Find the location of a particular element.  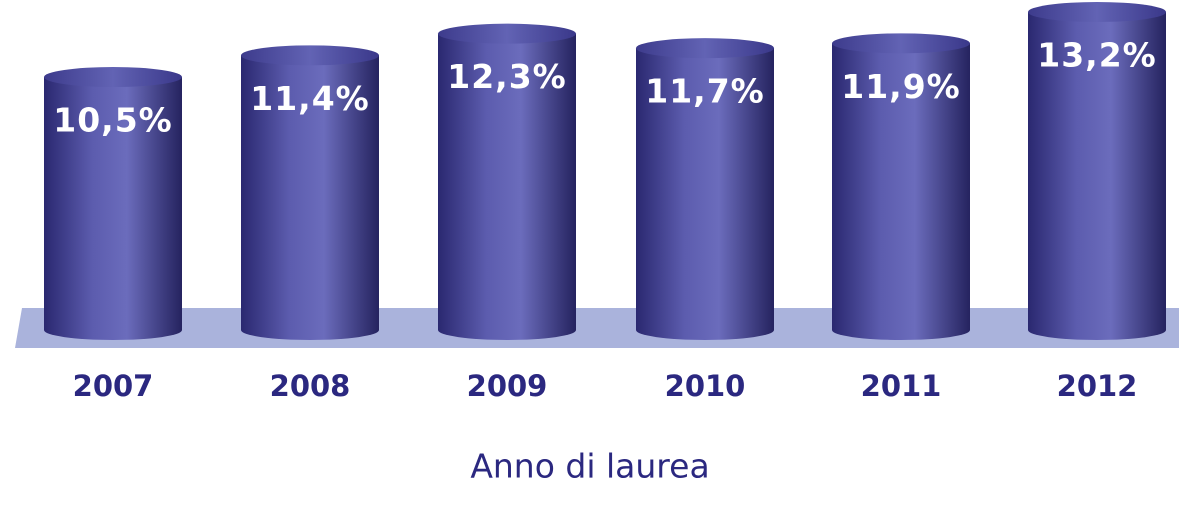

x-tick-label: 2012 is located at coordinates (1097, 386).